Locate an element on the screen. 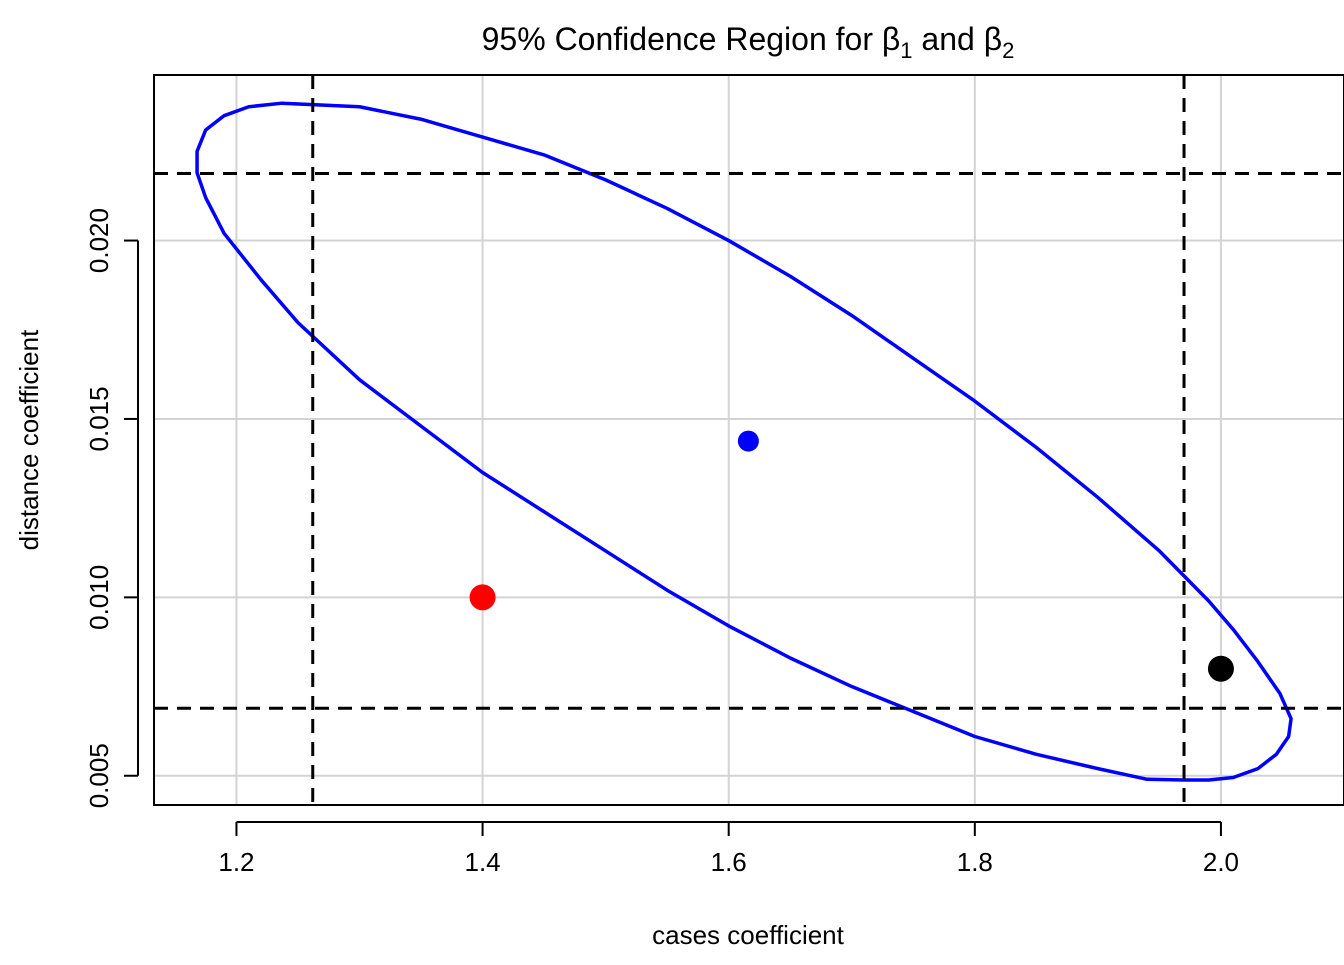 This screenshot has height=965, width=1344. x-axis: 1.2 1.4 1.6 1.8 2.0 is located at coordinates (728, 849).